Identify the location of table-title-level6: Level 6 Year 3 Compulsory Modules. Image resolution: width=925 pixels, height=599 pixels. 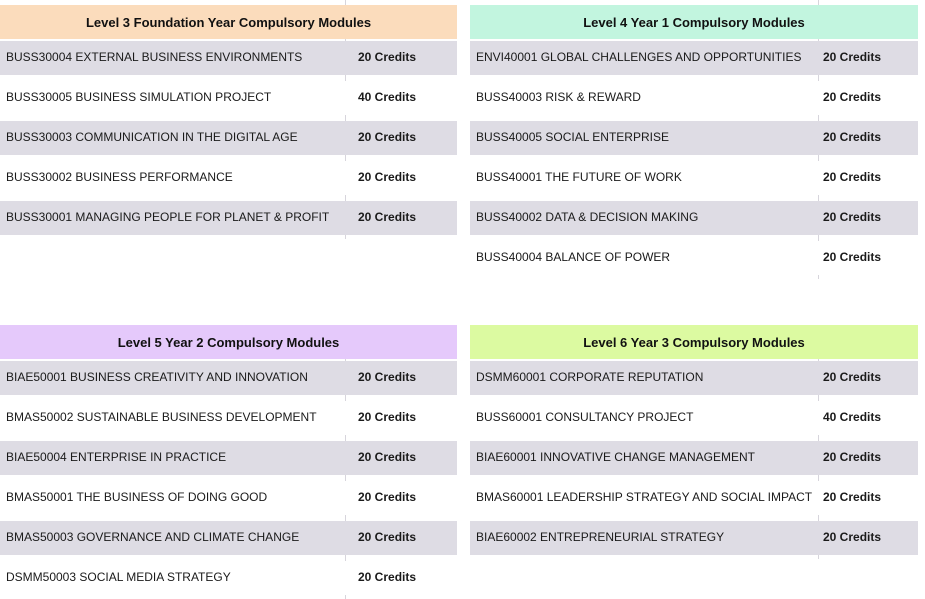
(694, 342).